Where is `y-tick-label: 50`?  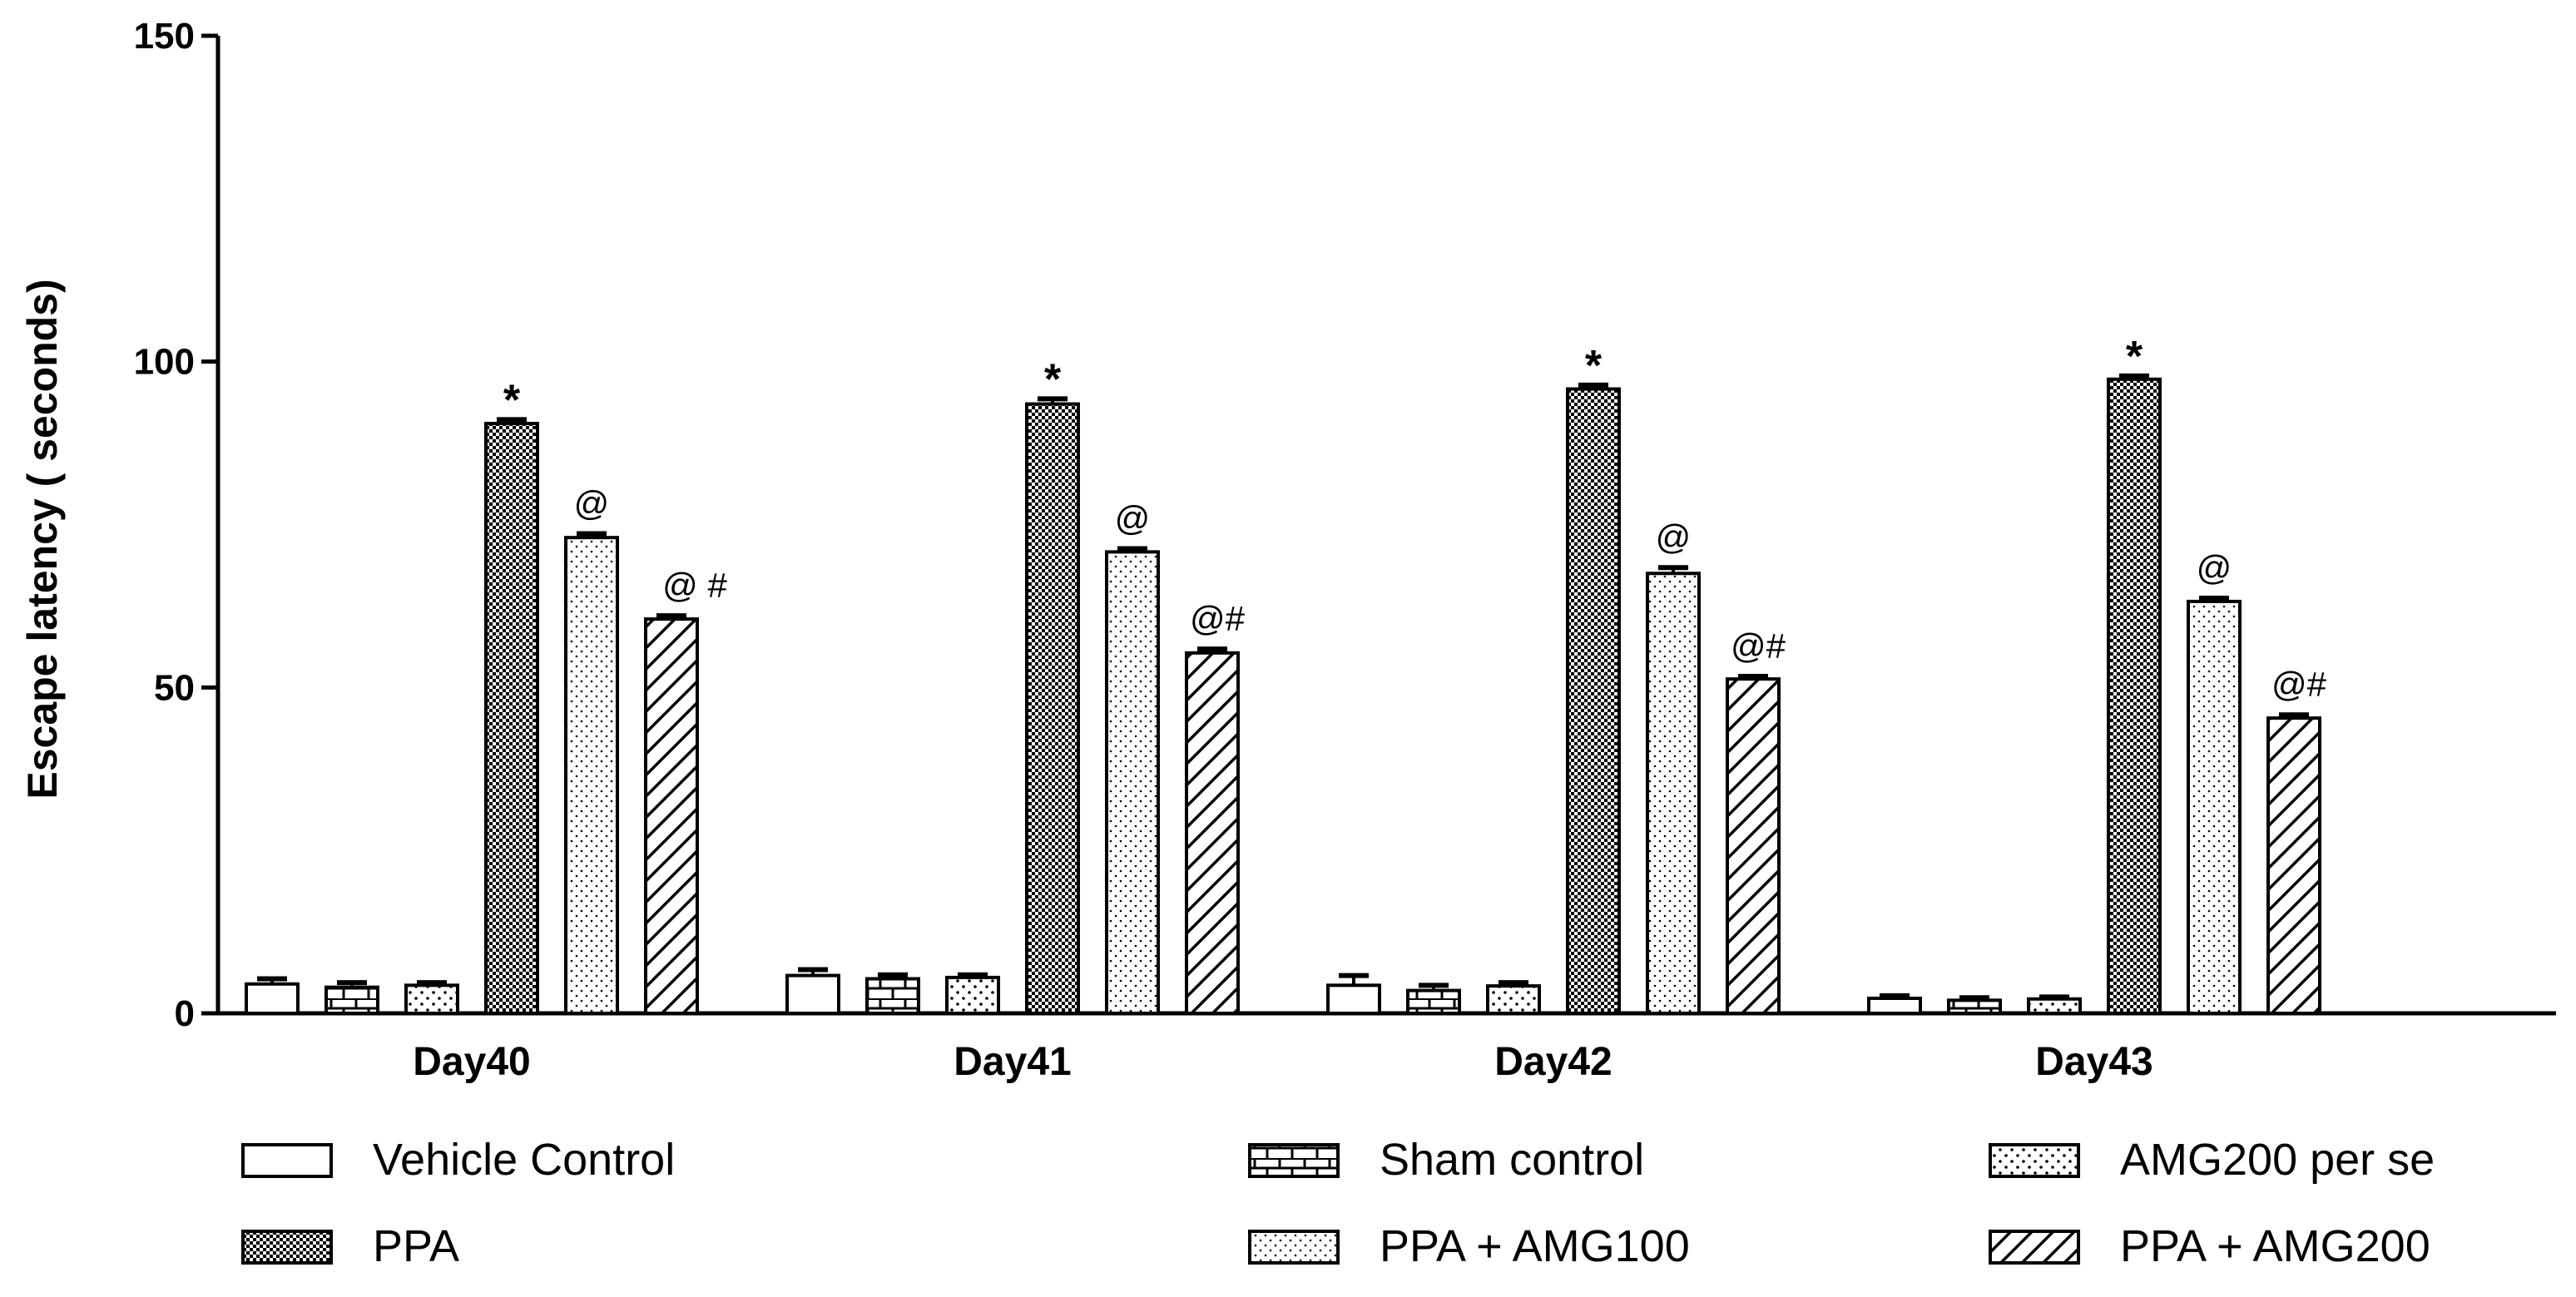
y-tick-label: 50 is located at coordinates (175, 687).